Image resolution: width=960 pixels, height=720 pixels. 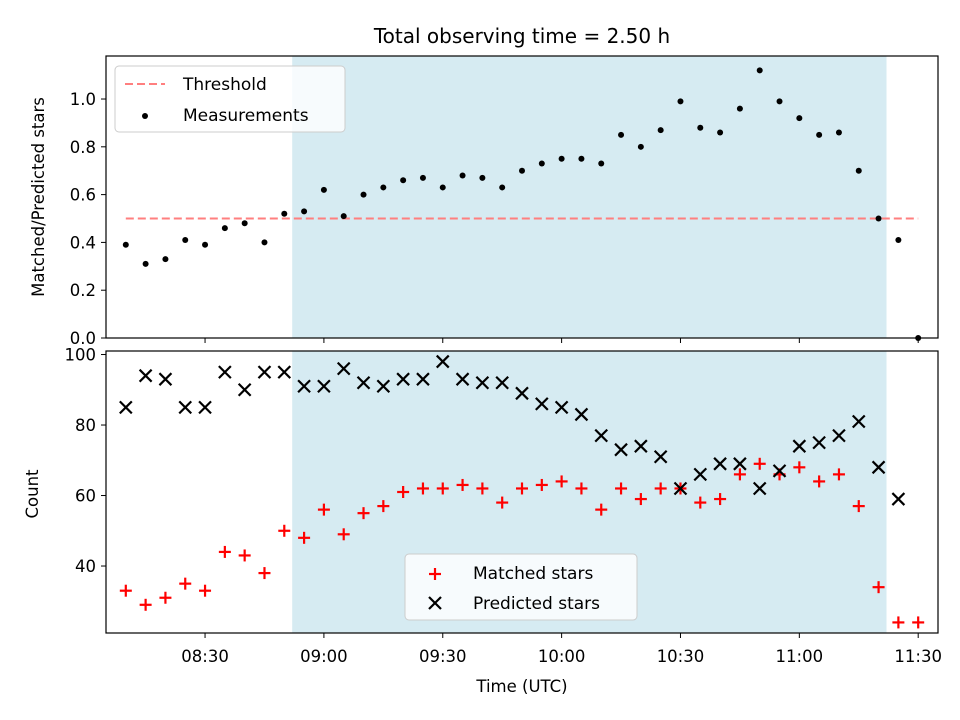 I want to click on count-x-tick-label: 09:30, so click(x=443, y=656).